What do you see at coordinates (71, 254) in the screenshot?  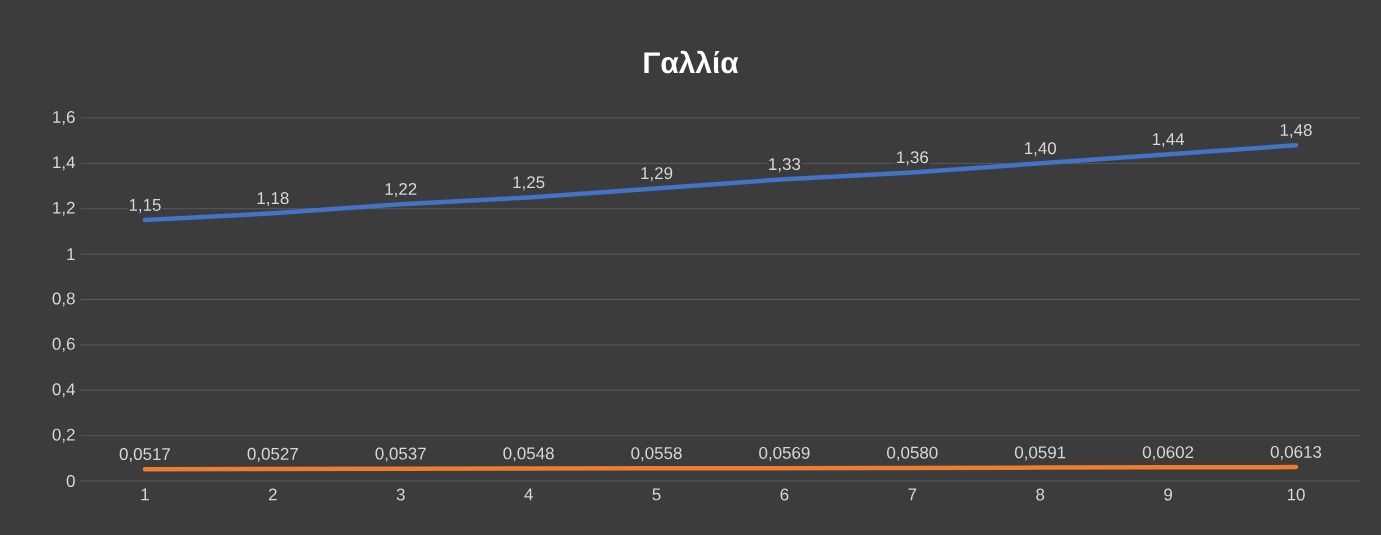 I see `y-tick-label: 1` at bounding box center [71, 254].